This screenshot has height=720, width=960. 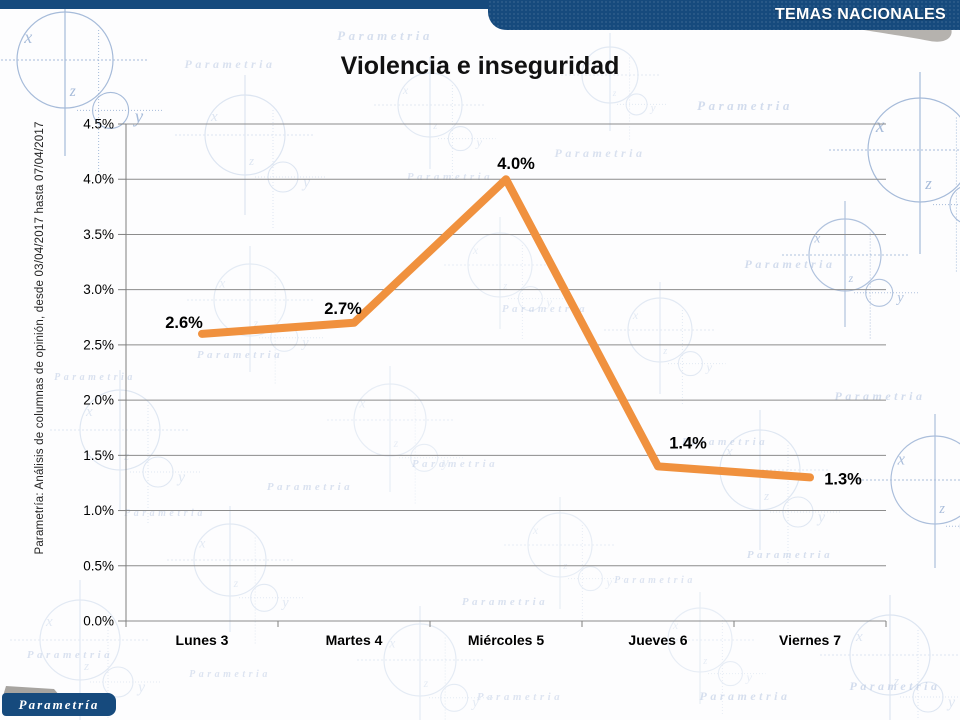 What do you see at coordinates (98, 124) in the screenshot?
I see `y-tick-label: 4.5%` at bounding box center [98, 124].